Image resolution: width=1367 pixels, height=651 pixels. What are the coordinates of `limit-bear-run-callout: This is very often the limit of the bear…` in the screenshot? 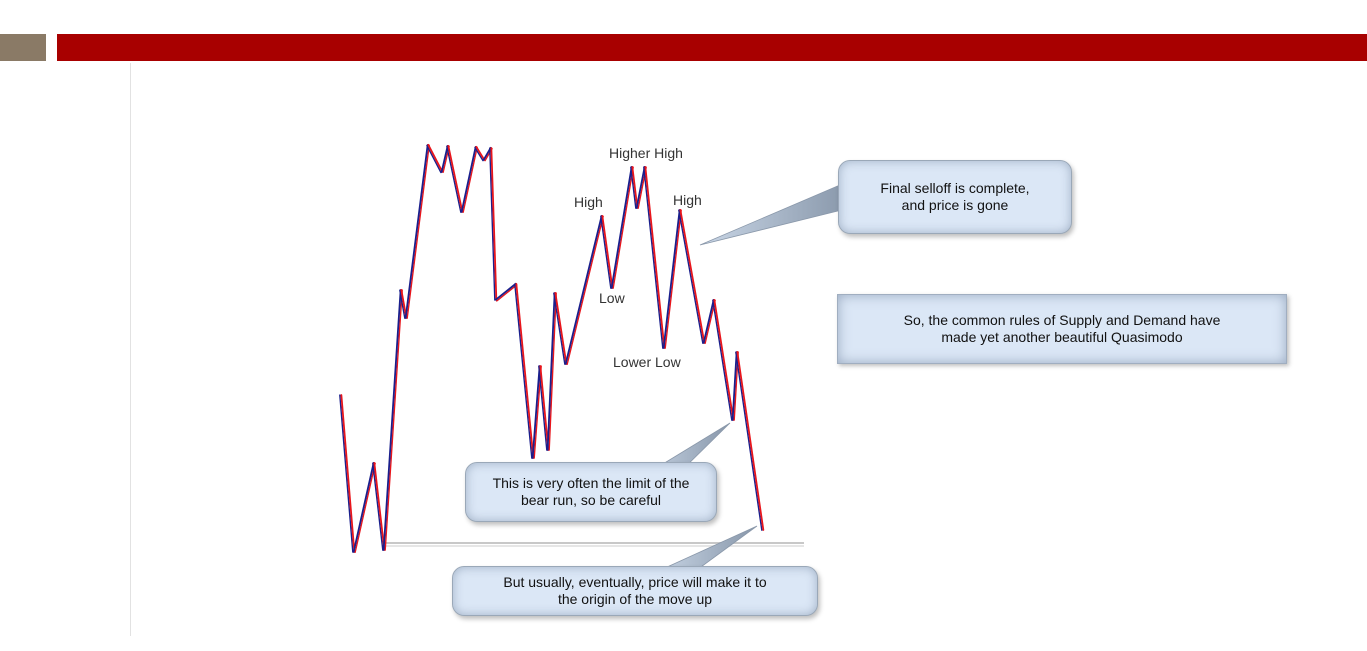 It's located at (591, 492).